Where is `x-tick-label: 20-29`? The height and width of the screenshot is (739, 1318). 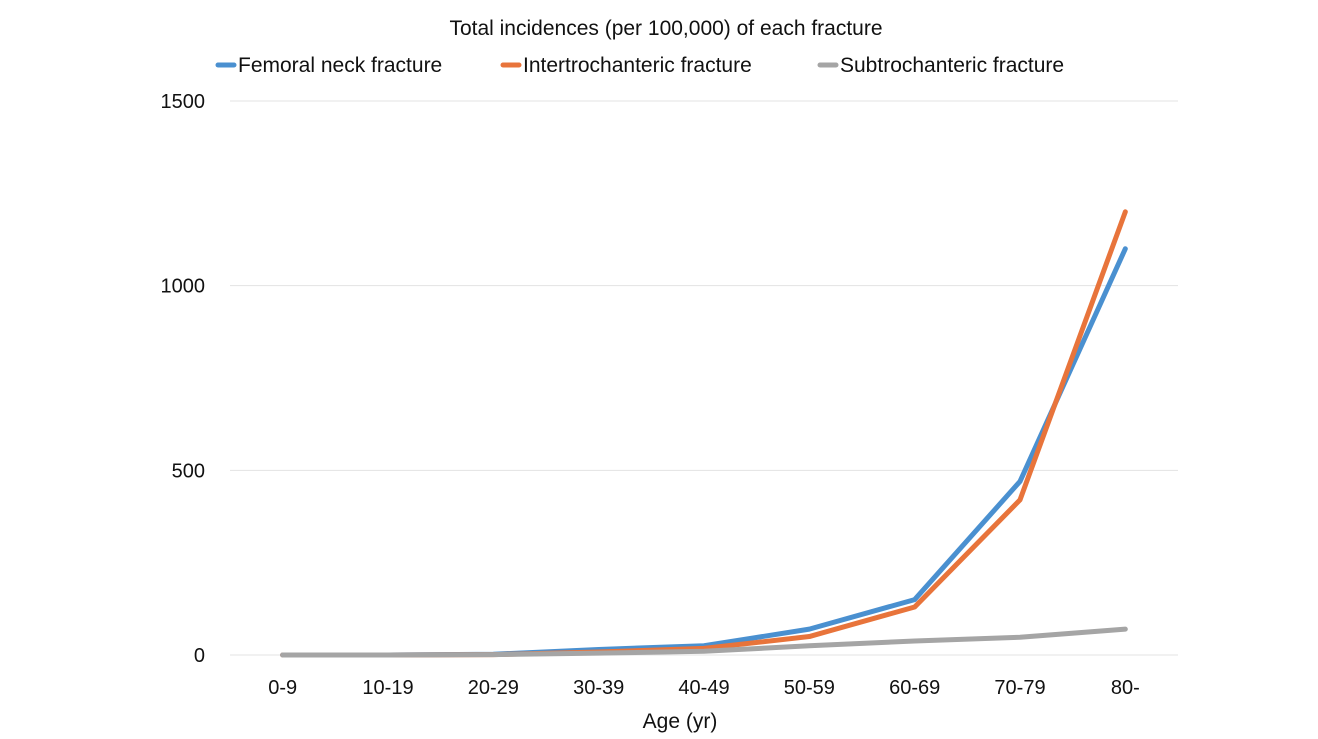
x-tick-label: 20-29 is located at coordinates (493, 688).